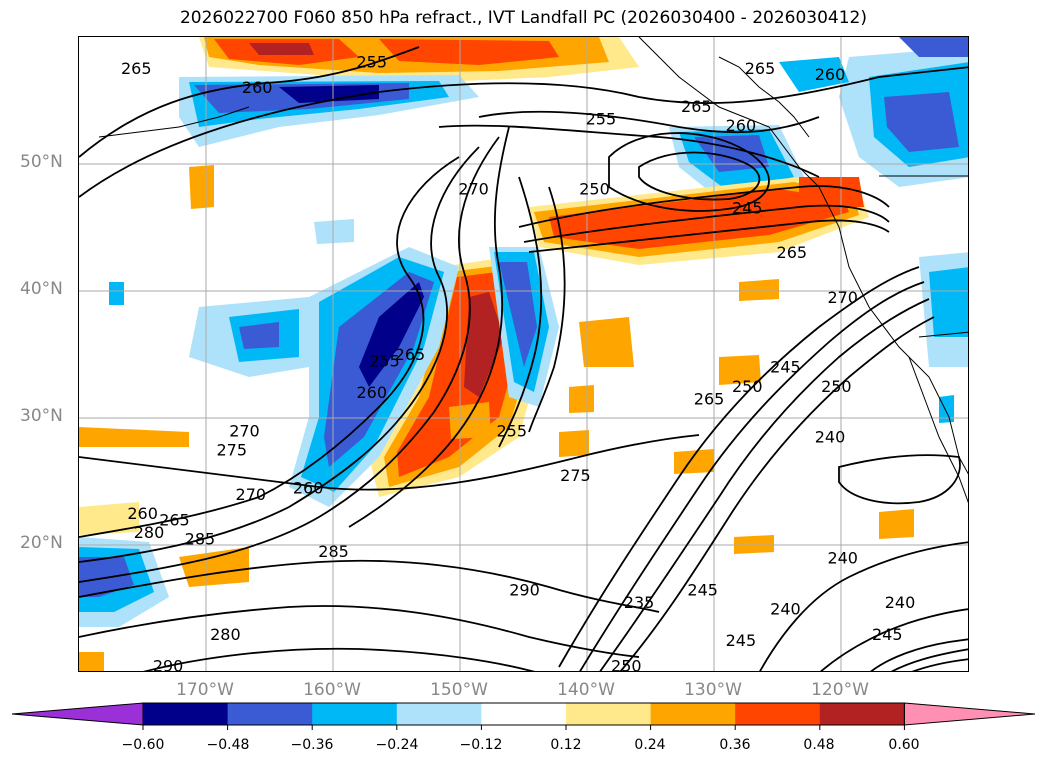  I want to click on contour-label: 290, so click(524, 589).